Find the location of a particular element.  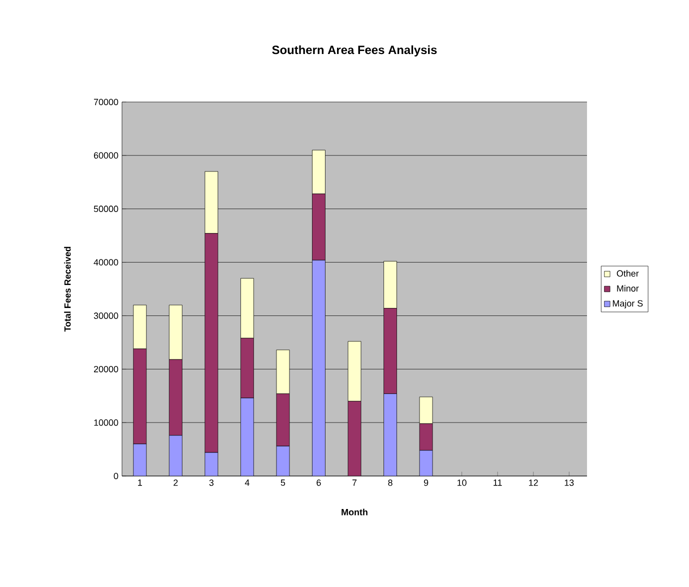

y-tick-label: 60000 is located at coordinates (106, 155).